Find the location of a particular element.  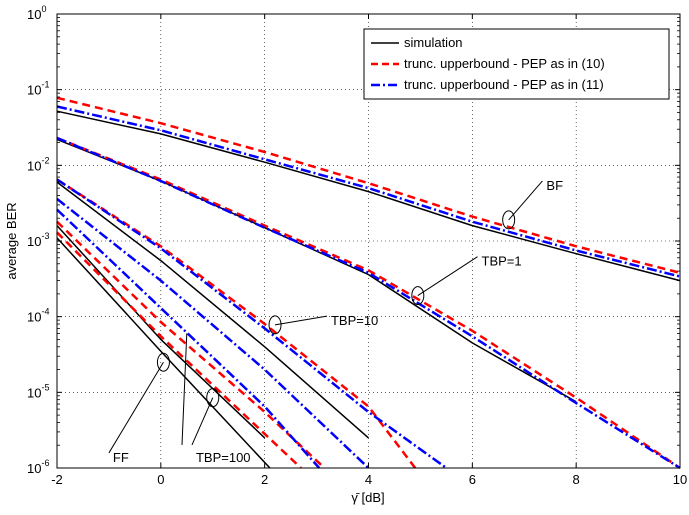

annotation-marker-tbp1 is located at coordinates (418, 296).